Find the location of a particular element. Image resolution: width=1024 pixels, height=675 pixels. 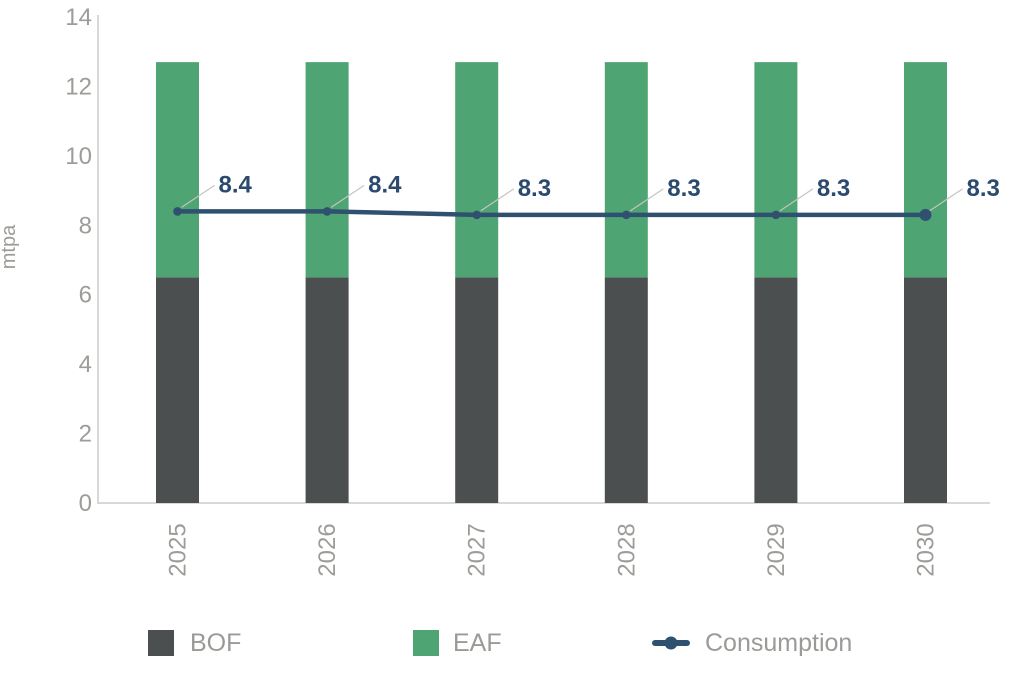

bar-eaf-2027 is located at coordinates (477, 170).